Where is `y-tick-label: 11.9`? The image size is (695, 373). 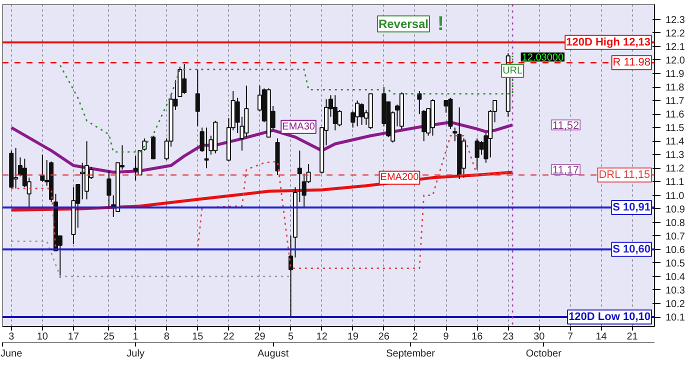
y-tick-label: 11.9 is located at coordinates (675, 74).